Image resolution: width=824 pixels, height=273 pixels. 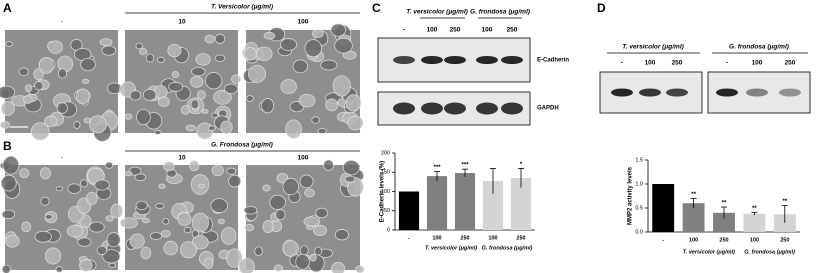 What do you see at coordinates (182, 158) in the screenshot?
I see `dose-label: 10` at bounding box center [182, 158].